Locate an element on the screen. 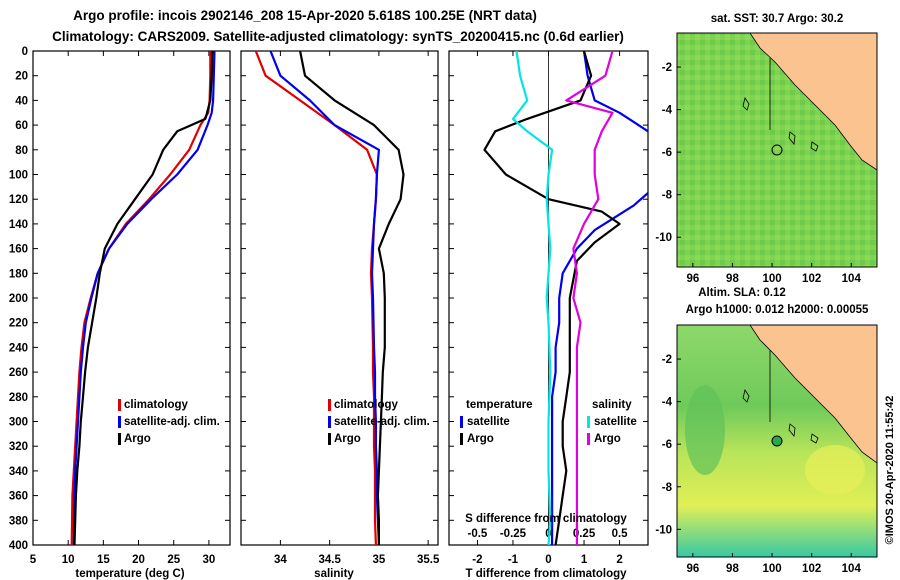 The image size is (900, 580). x-tick-label: 15 is located at coordinates (103, 560).